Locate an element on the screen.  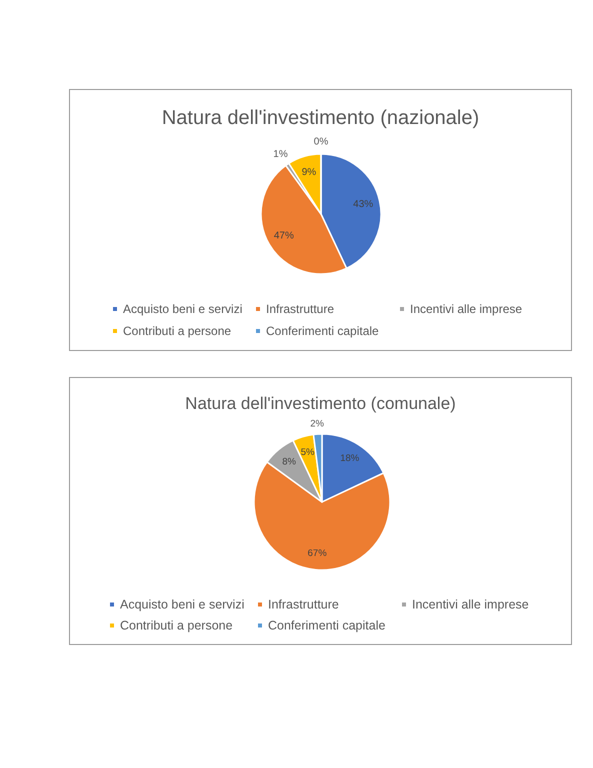
data-label: 47% is located at coordinates (284, 236).